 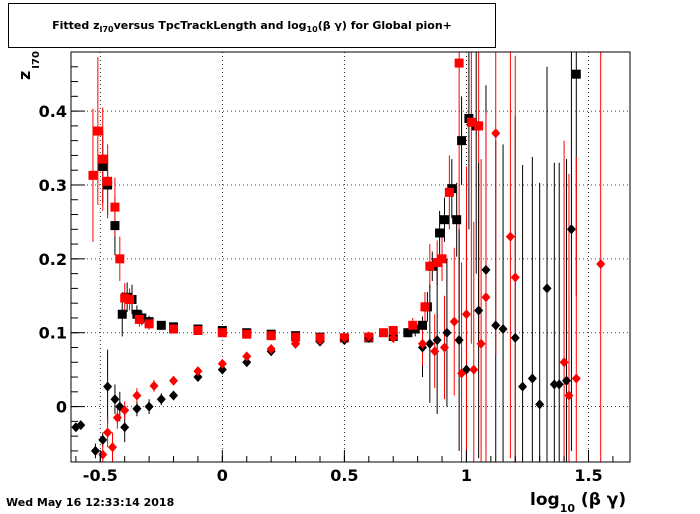 What do you see at coordinates (106, 29) in the screenshot?
I see `title-subscript-i70: I70` at bounding box center [106, 29].